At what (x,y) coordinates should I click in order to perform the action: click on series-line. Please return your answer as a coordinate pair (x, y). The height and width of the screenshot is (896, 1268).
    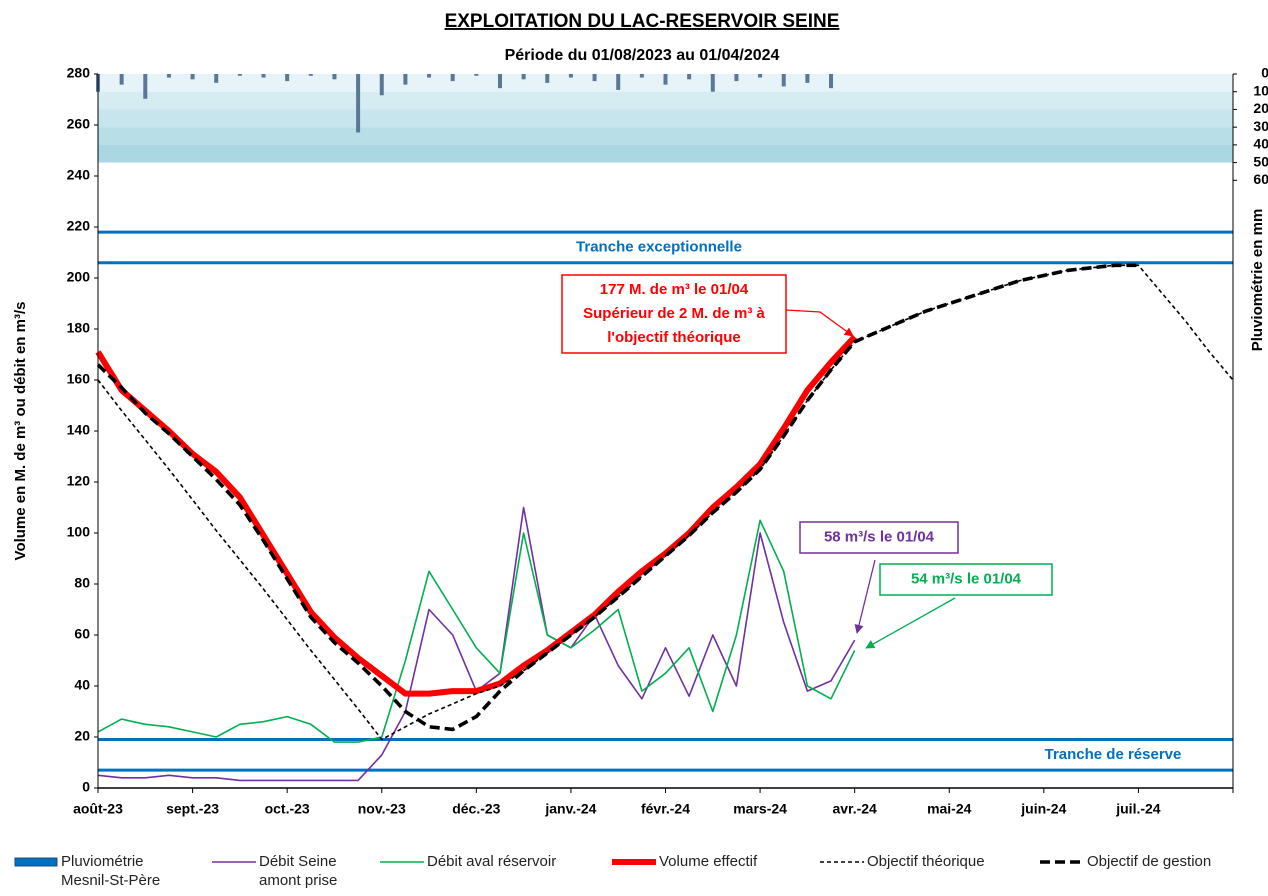
    Looking at the image, I should click on (476, 631).